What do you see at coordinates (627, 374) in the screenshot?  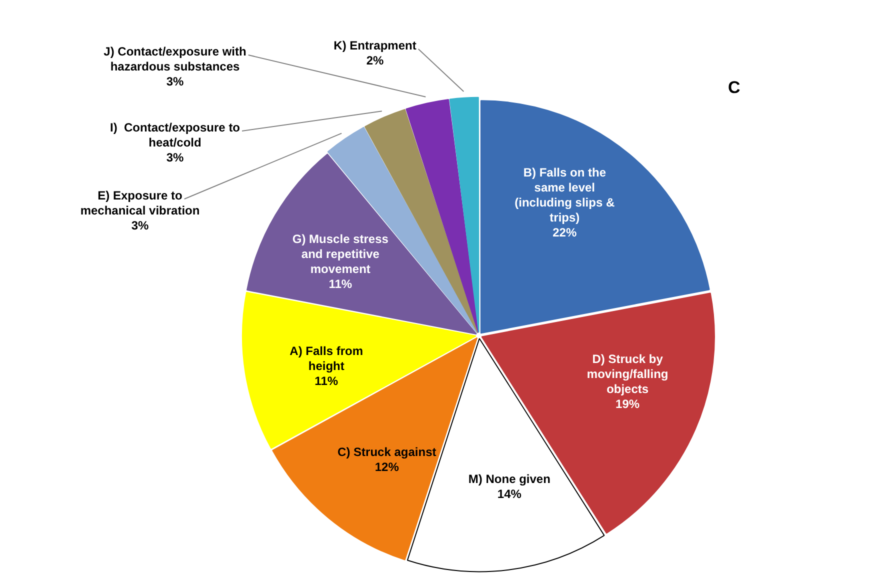 I see `slice-label: D) Struck by moving/falling objects` at bounding box center [627, 374].